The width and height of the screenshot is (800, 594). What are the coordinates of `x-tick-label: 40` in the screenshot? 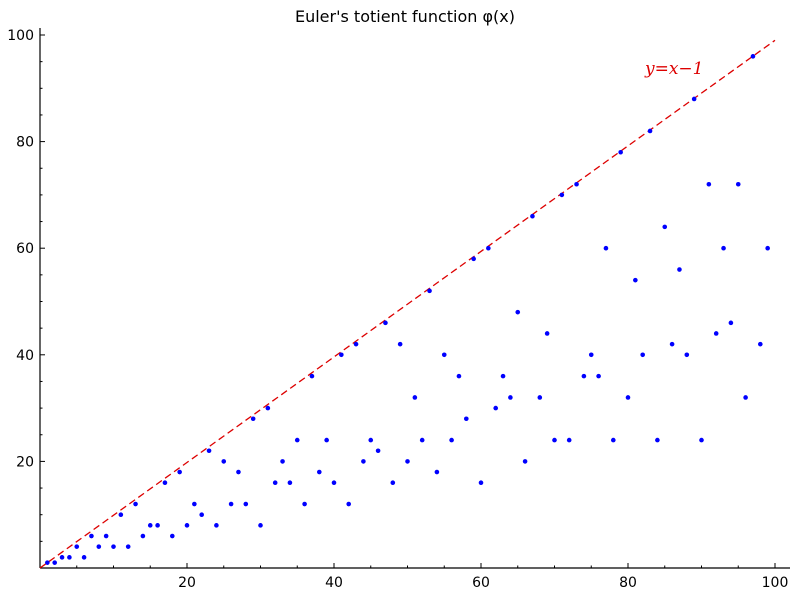 It's located at (334, 583).